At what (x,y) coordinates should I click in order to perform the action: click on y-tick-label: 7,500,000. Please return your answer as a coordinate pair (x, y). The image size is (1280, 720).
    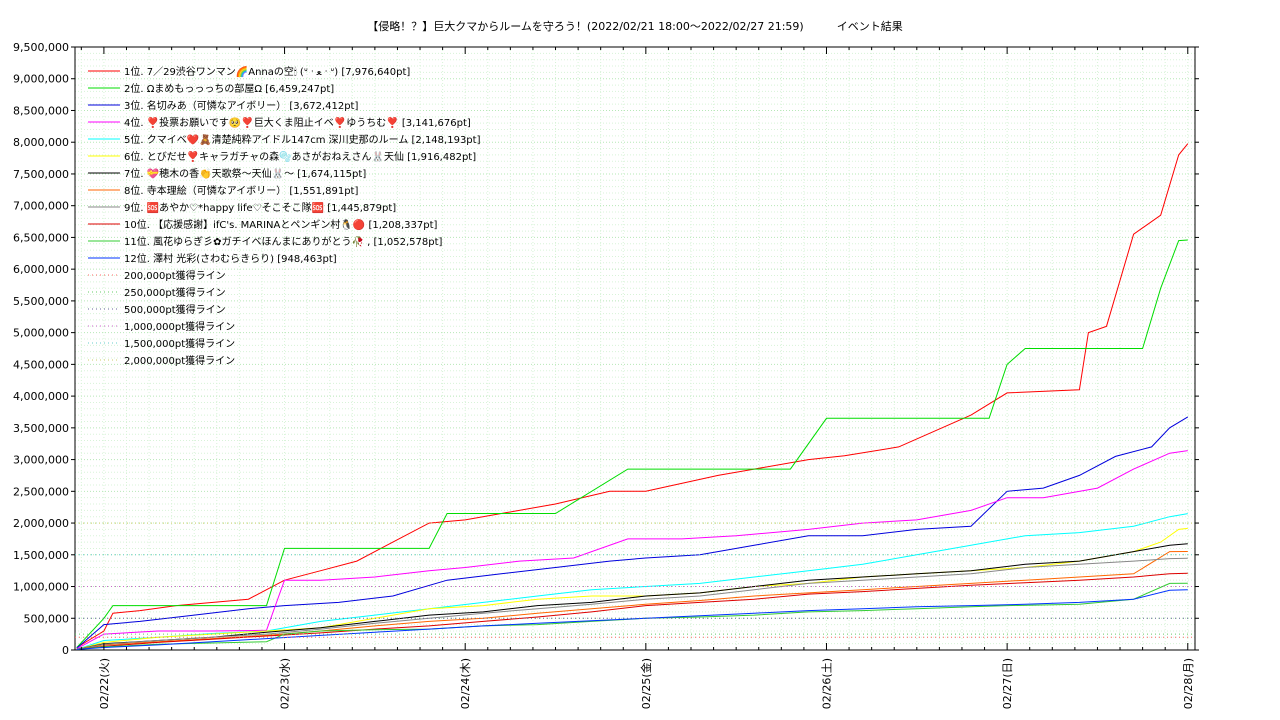
    Looking at the image, I should click on (41, 174).